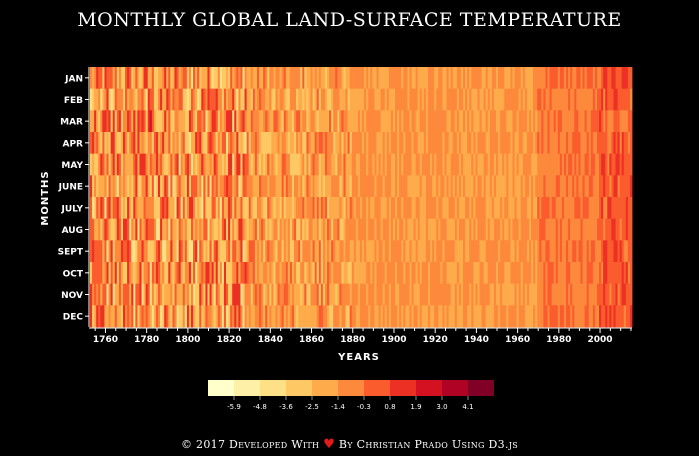 The height and width of the screenshot is (456, 699). I want to click on x-tick-label-1820: 1820, so click(229, 340).